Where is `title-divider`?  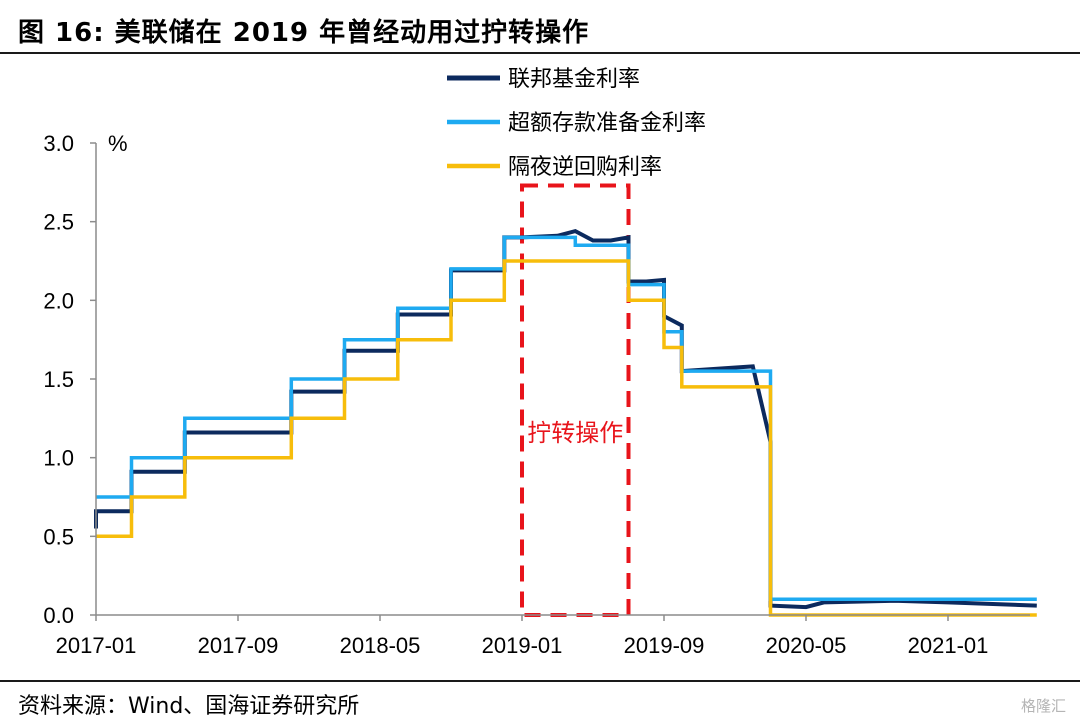
title-divider is located at coordinates (540, 53).